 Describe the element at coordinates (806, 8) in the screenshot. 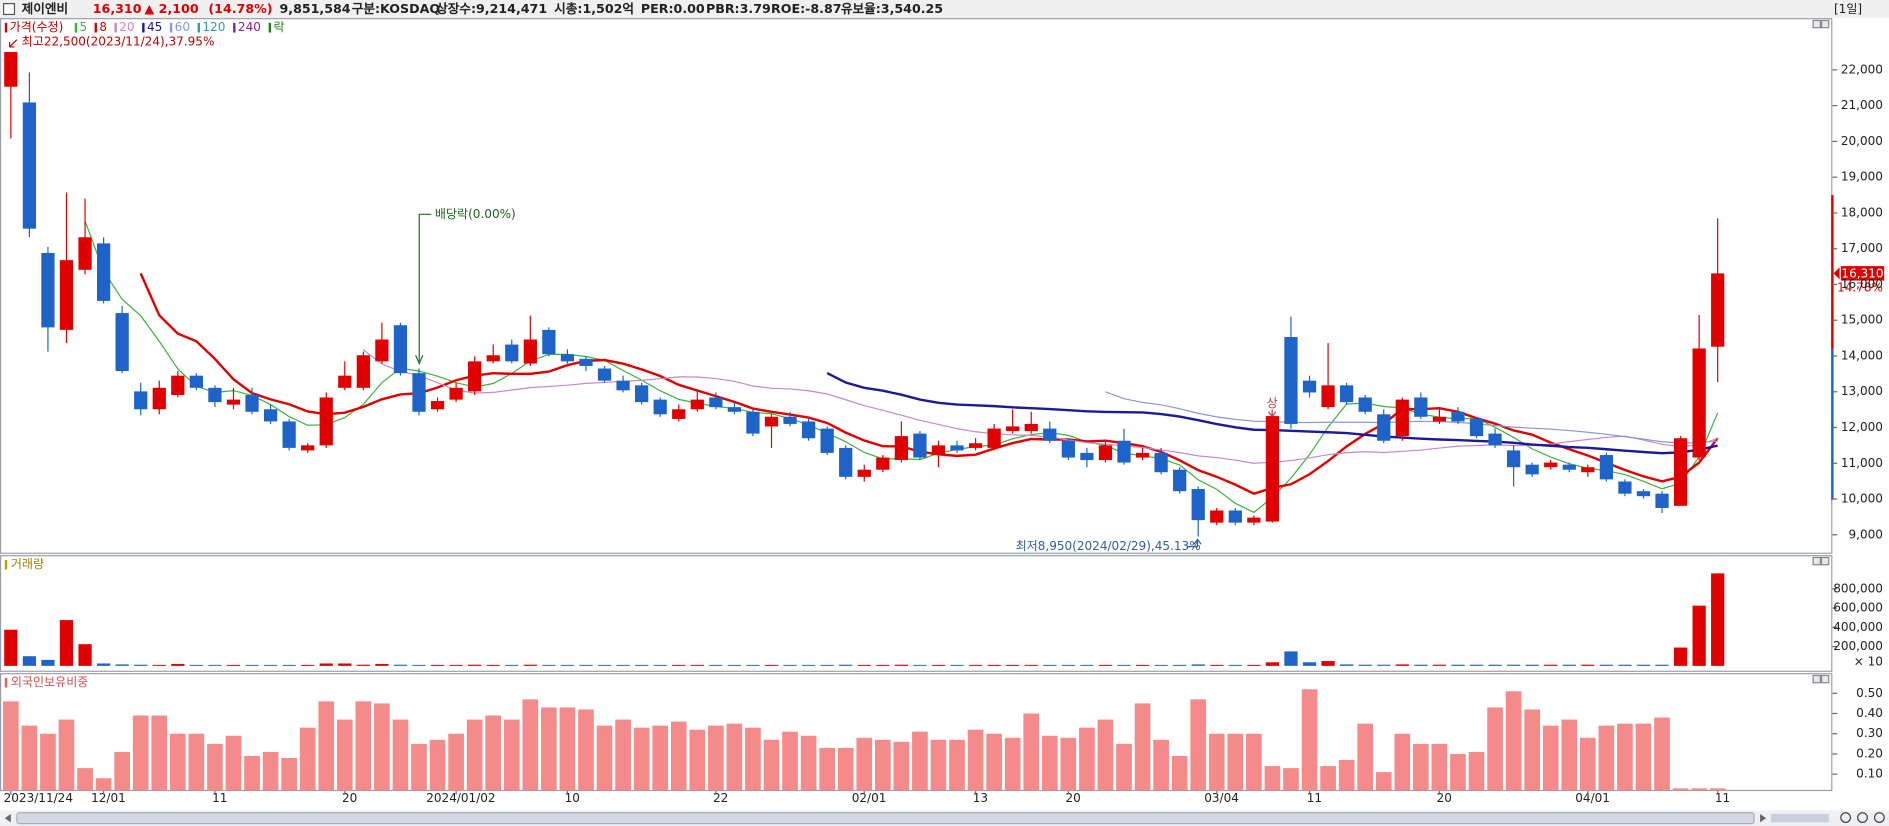

I see `roe: ROE:-8.87` at that location.